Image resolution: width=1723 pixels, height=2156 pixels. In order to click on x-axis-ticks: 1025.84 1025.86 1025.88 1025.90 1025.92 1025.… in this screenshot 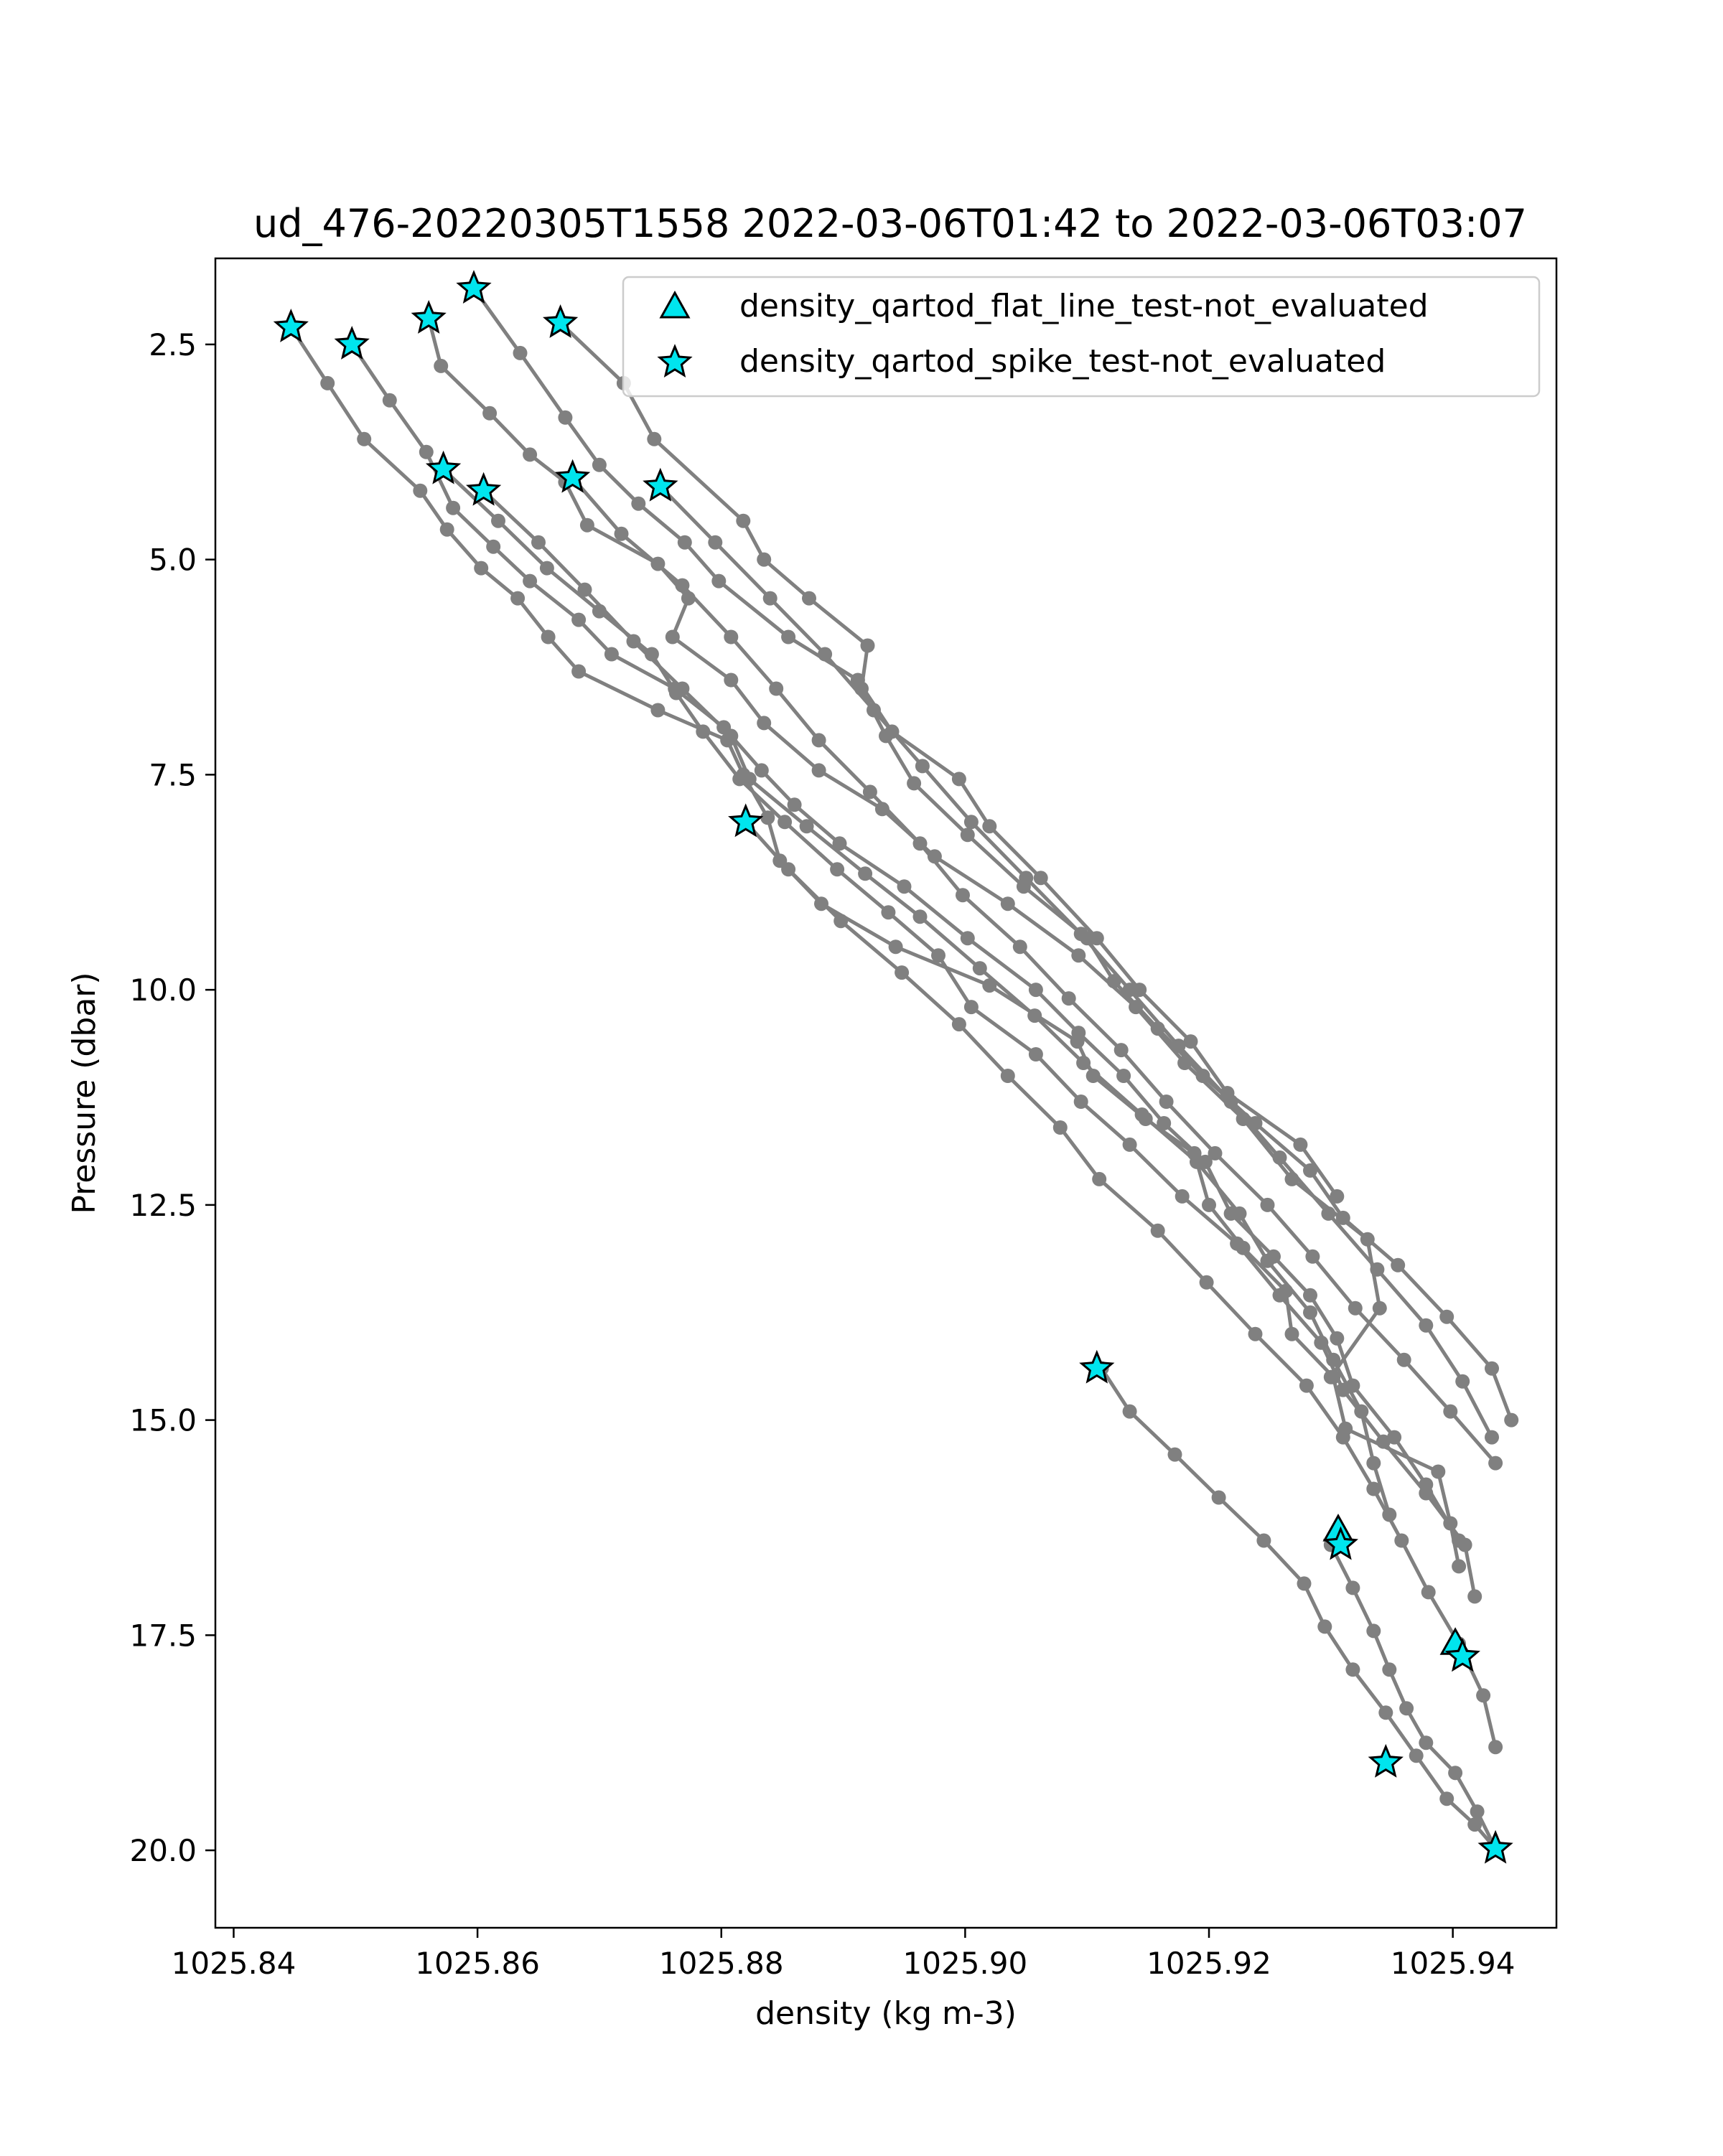, I will do `click(844, 1954)`.